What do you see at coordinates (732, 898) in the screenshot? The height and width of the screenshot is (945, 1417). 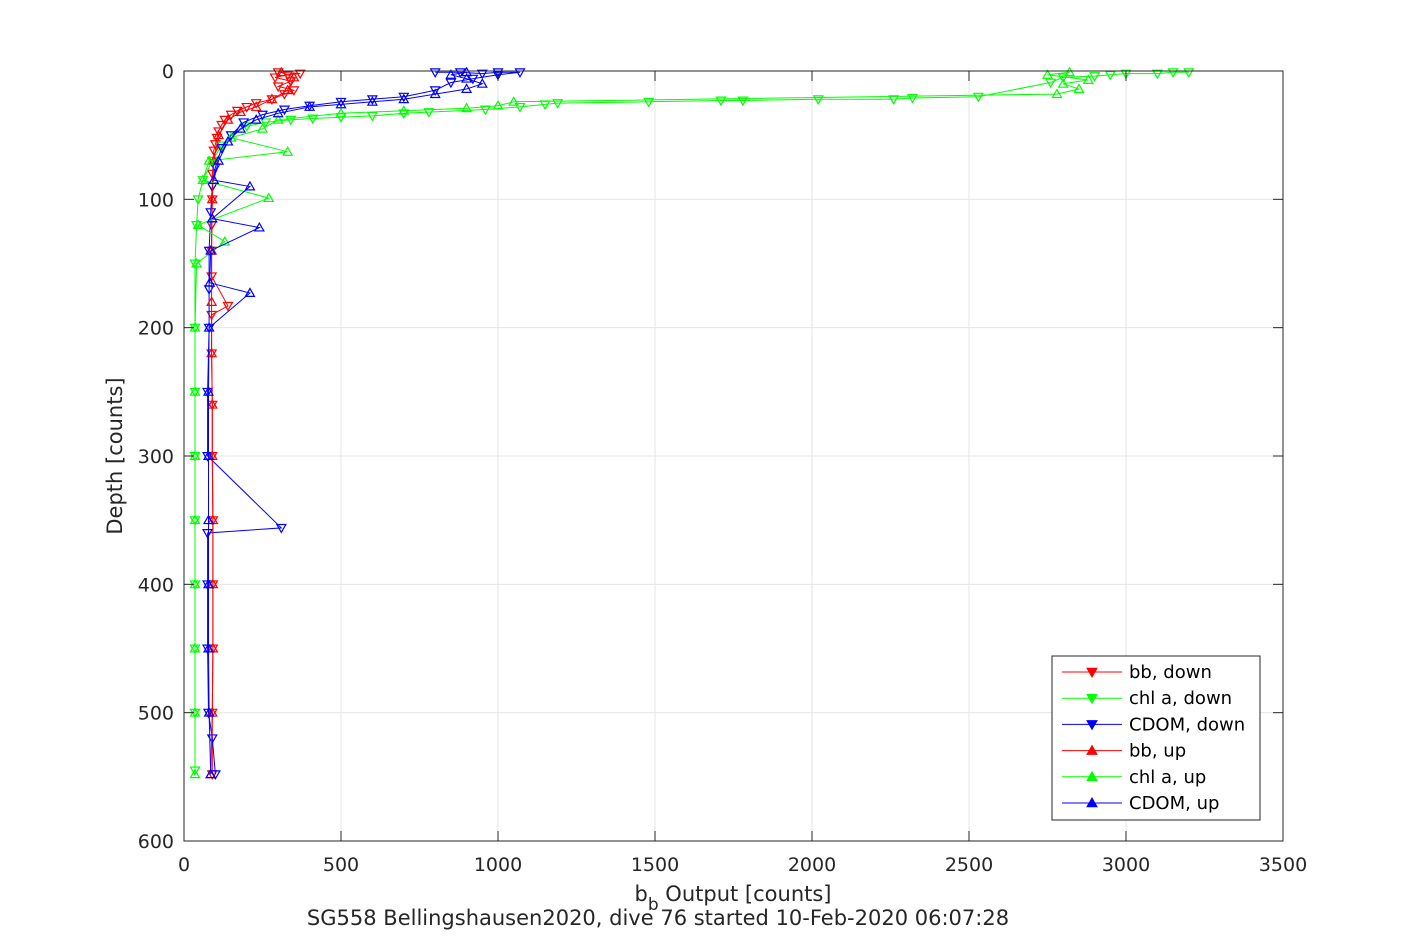 I see `x-axis-label: bb Output [counts]` at bounding box center [732, 898].